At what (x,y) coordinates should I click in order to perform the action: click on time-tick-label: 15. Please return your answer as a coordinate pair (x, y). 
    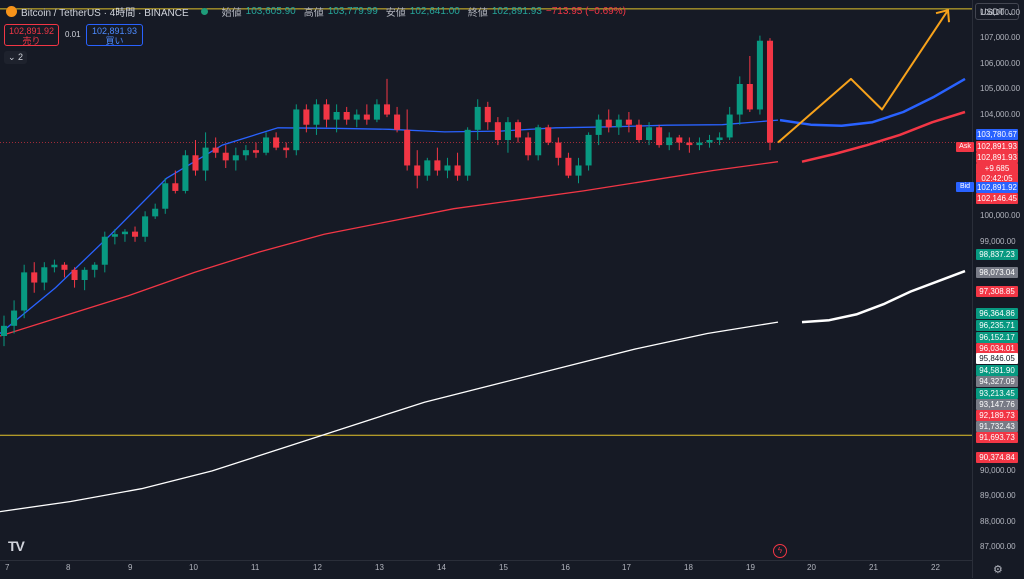
    Looking at the image, I should click on (503, 567).